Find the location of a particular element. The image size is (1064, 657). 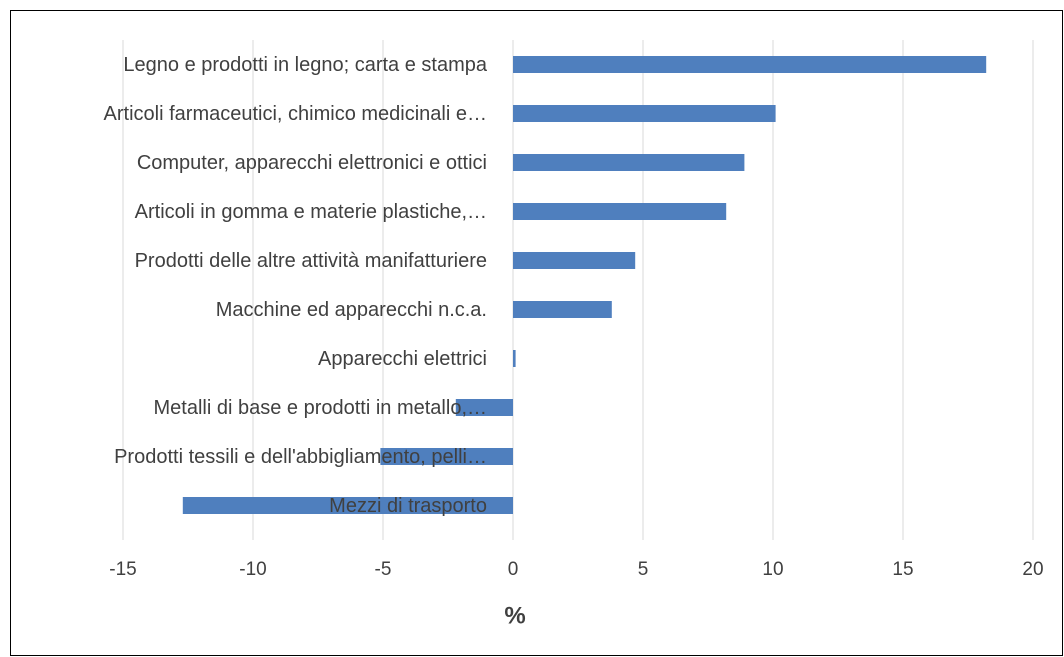

x-tick-label: -15 is located at coordinates (122, 569).